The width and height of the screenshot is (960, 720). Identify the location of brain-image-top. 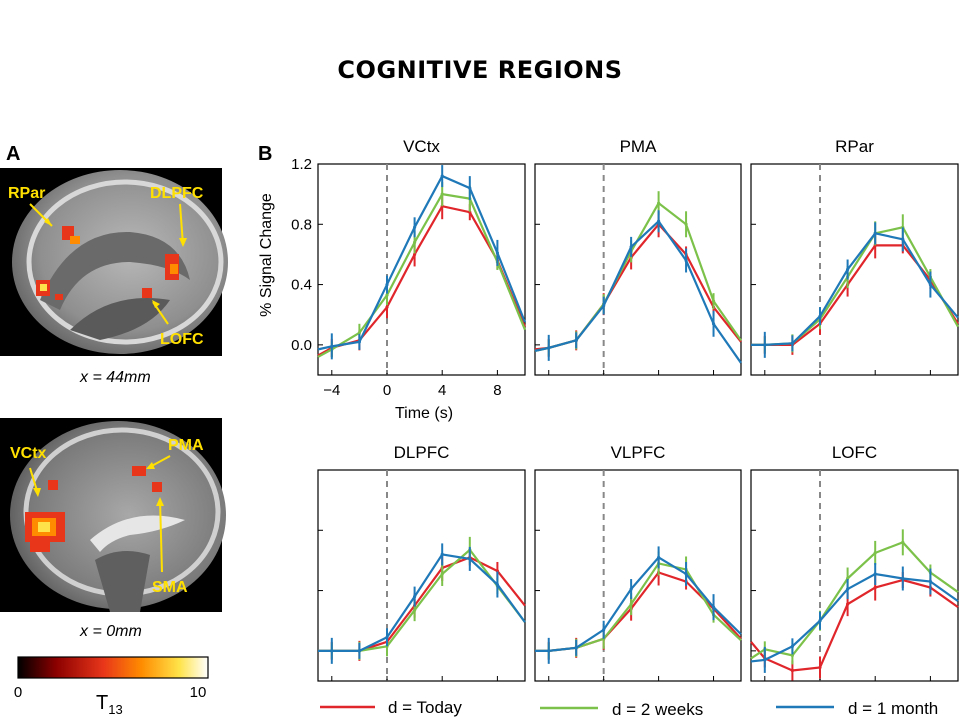
(114, 262).